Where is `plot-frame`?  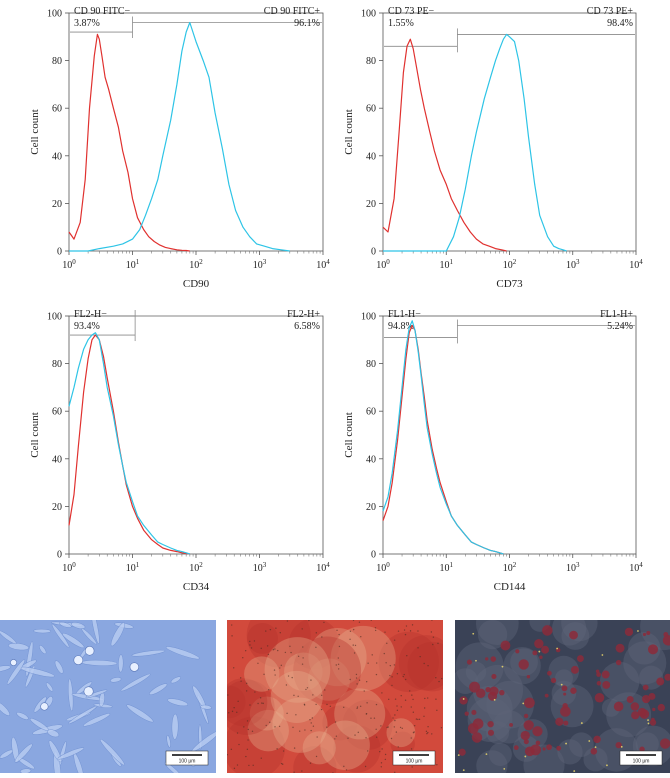
plot-frame is located at coordinates (509, 132).